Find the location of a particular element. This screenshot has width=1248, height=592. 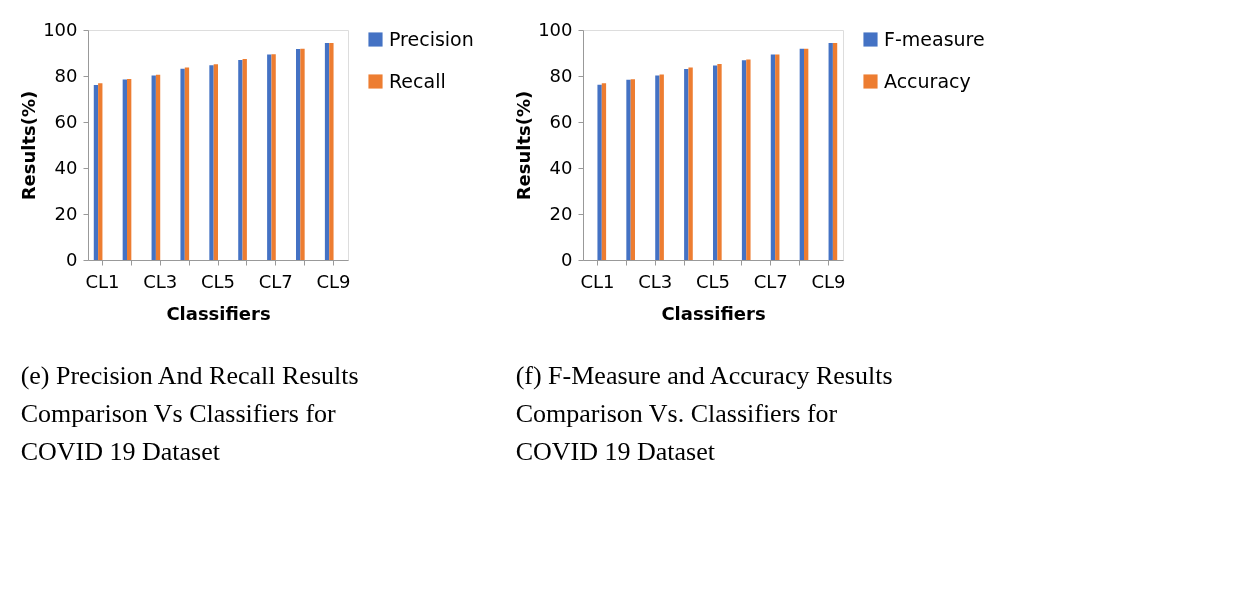

legend-label: F-measure is located at coordinates (934, 38).